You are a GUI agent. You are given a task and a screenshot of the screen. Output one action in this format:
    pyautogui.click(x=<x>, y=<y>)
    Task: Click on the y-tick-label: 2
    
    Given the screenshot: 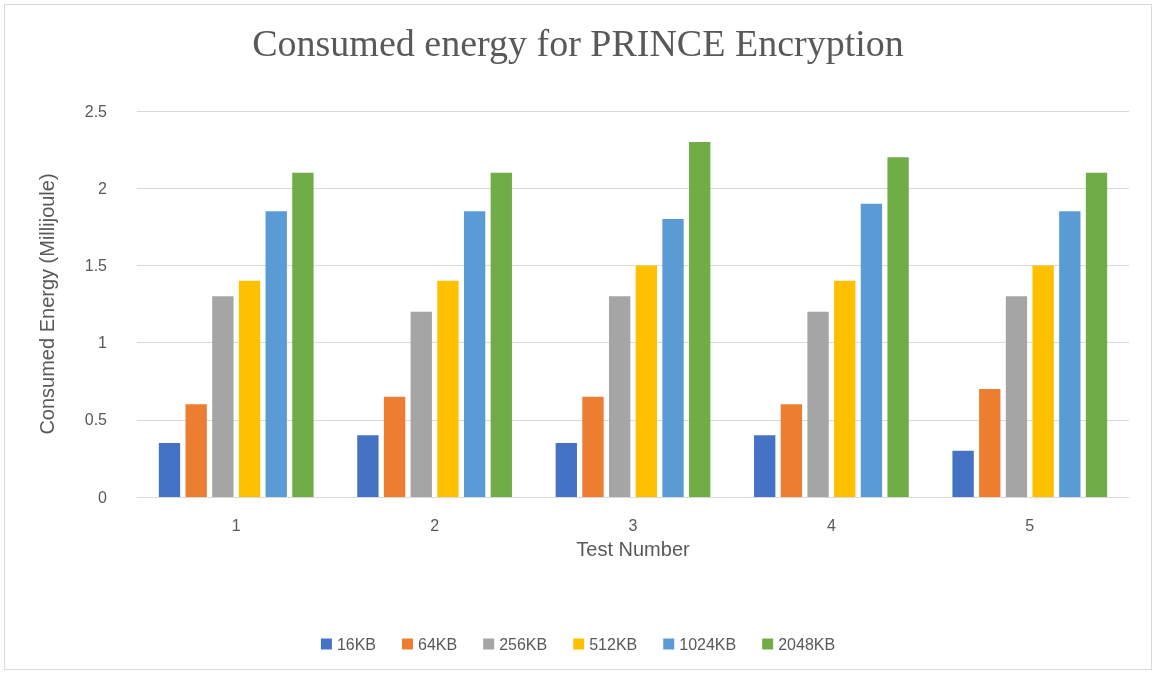 What is the action you would take?
    pyautogui.click(x=103, y=188)
    